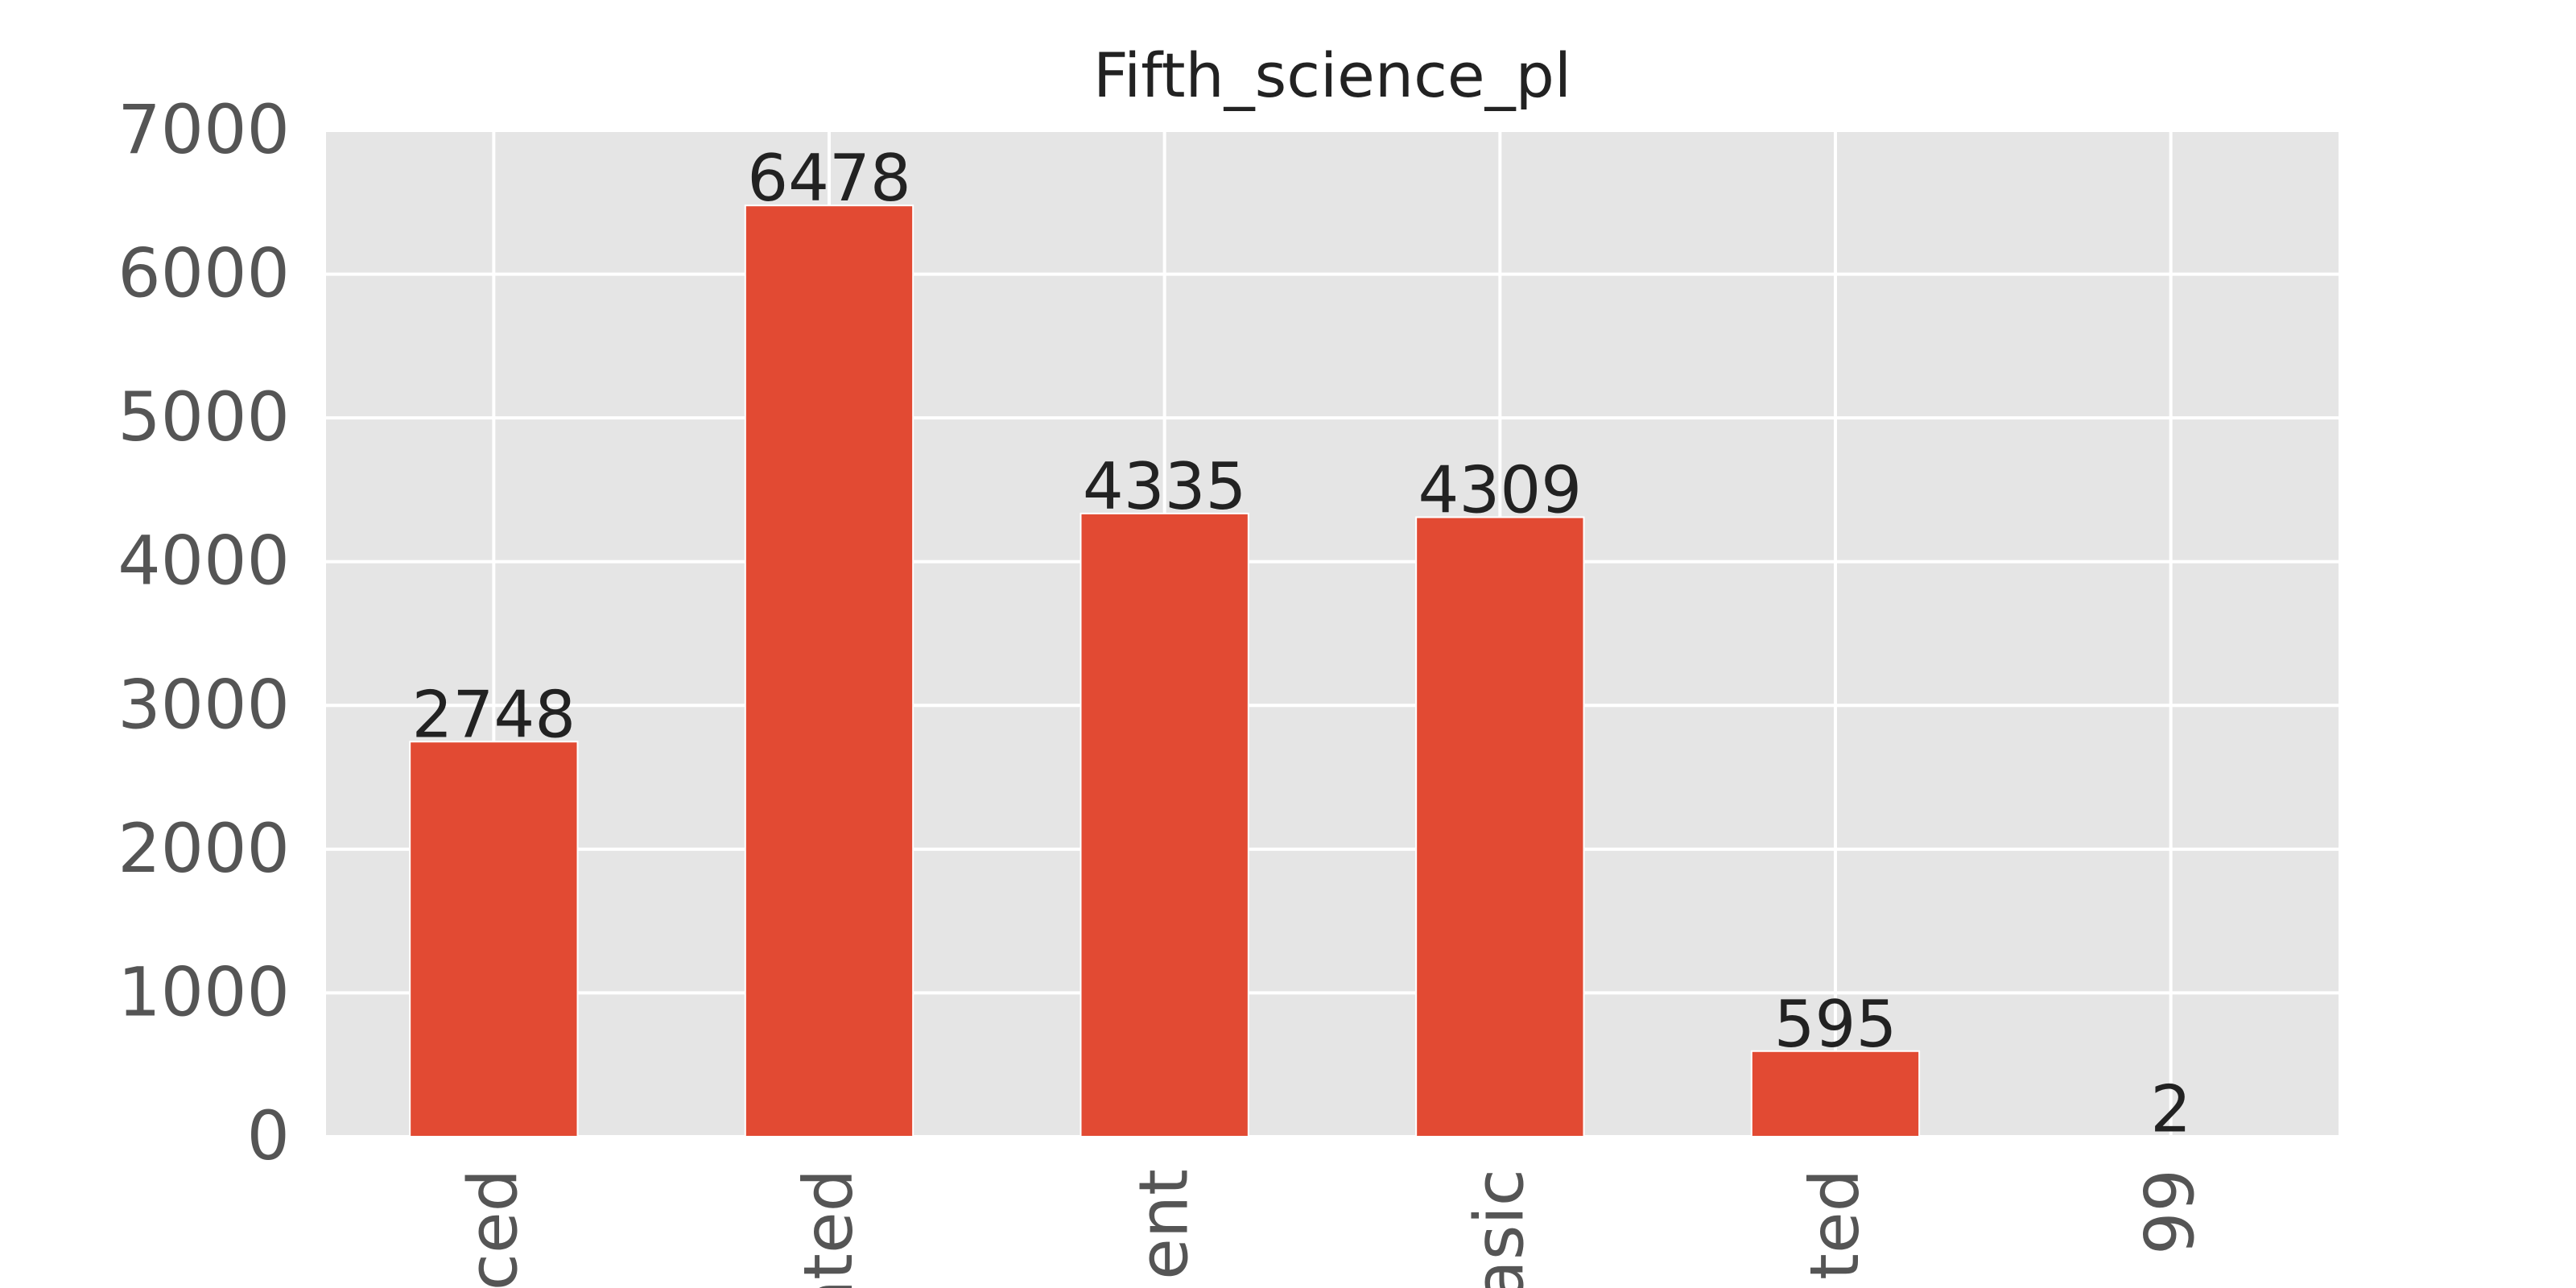 The height and width of the screenshot is (1288, 2576). Describe the element at coordinates (204, 561) in the screenshot. I see `y-tick-label: 4000` at that location.